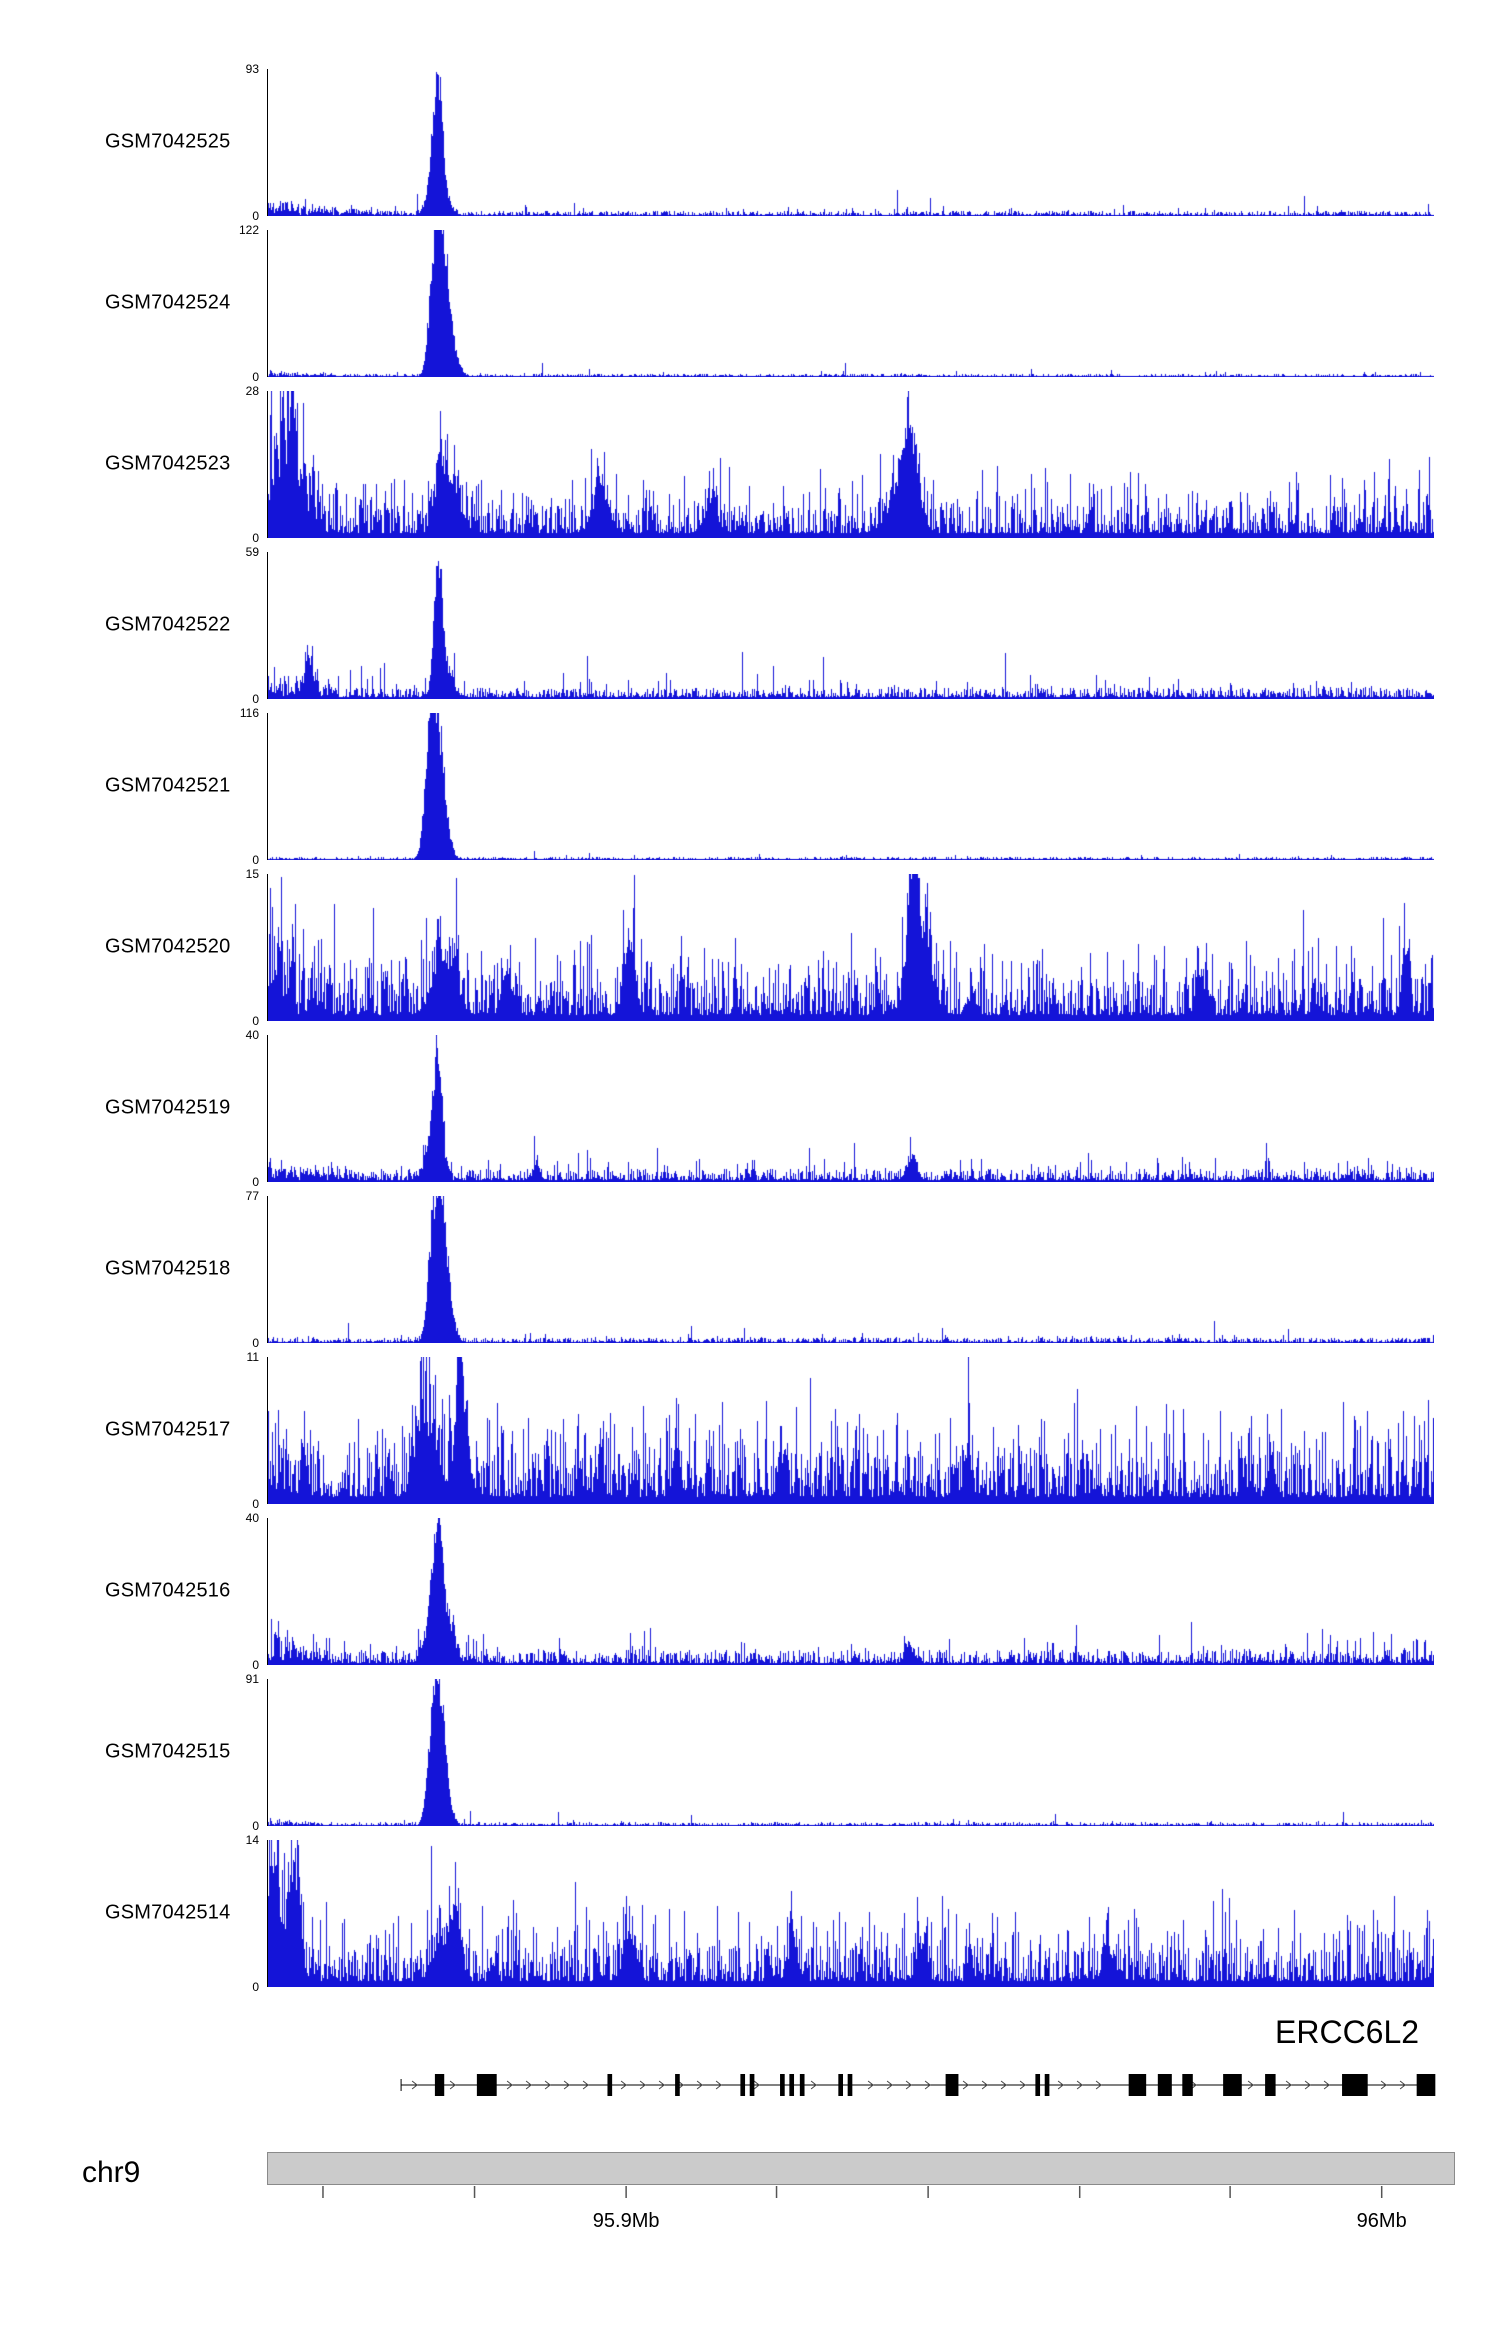  I want to click on coverage-track-row: GSM7042519 40 0, so click(750, 1112).